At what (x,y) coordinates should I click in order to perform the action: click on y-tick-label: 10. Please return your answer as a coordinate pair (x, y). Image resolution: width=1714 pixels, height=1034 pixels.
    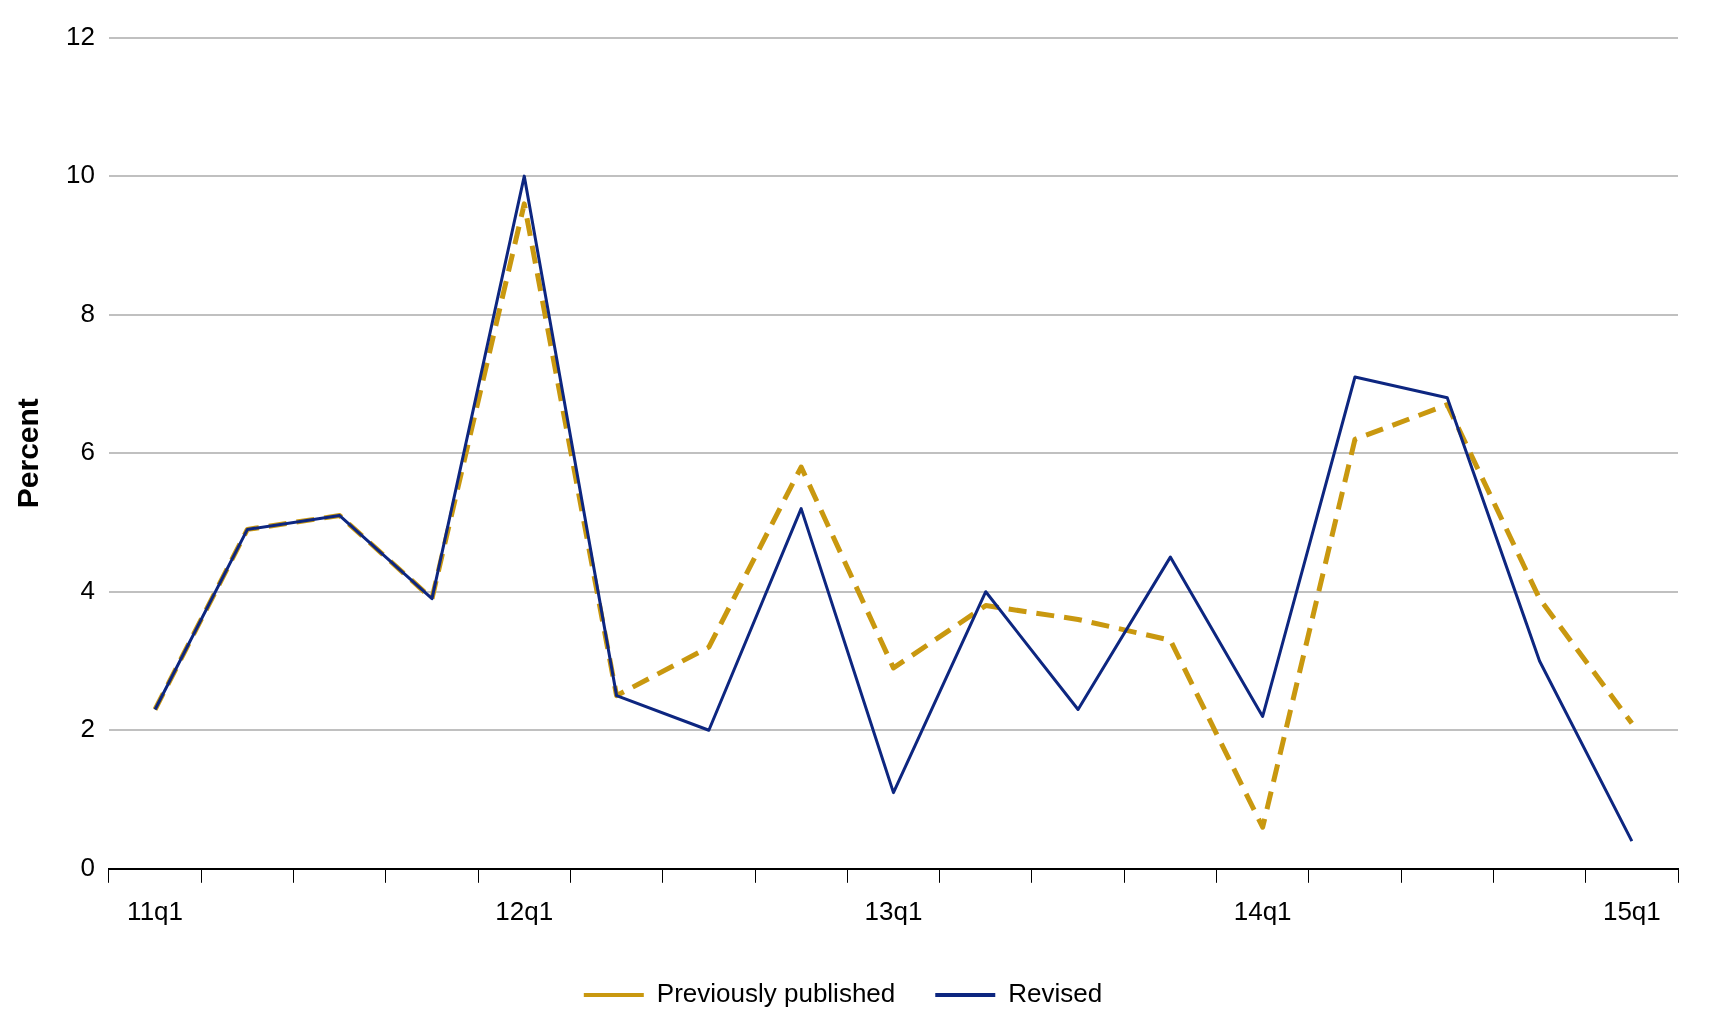
    Looking at the image, I should click on (80, 174).